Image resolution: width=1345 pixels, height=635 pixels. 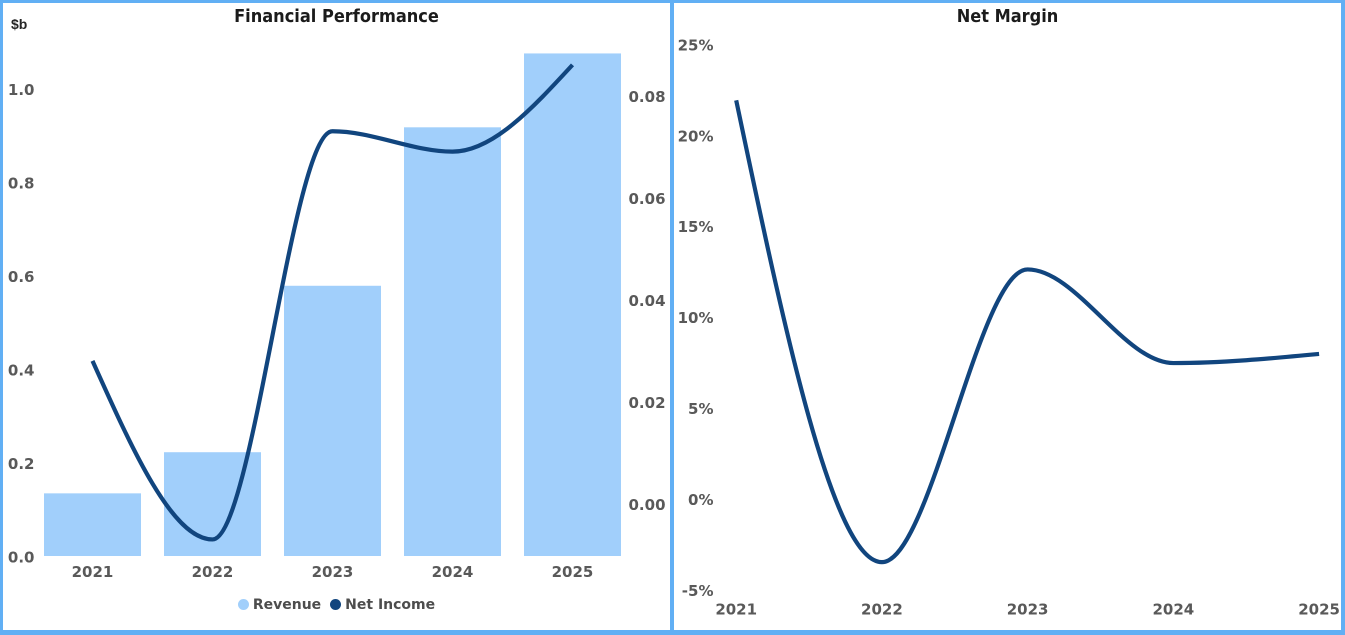 I want to click on revenue-legend-marker, so click(x=243, y=604).